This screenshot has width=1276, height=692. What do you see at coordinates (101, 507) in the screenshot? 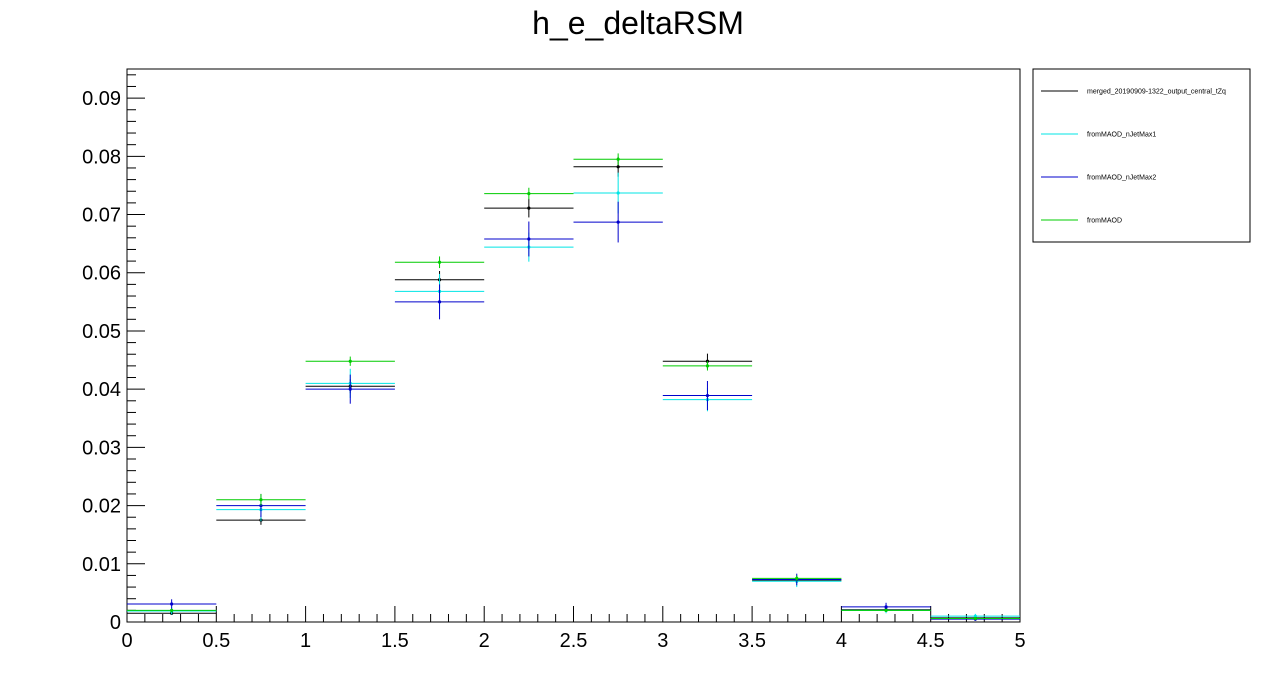
I see `y-tick-label: 0.02` at bounding box center [101, 507].